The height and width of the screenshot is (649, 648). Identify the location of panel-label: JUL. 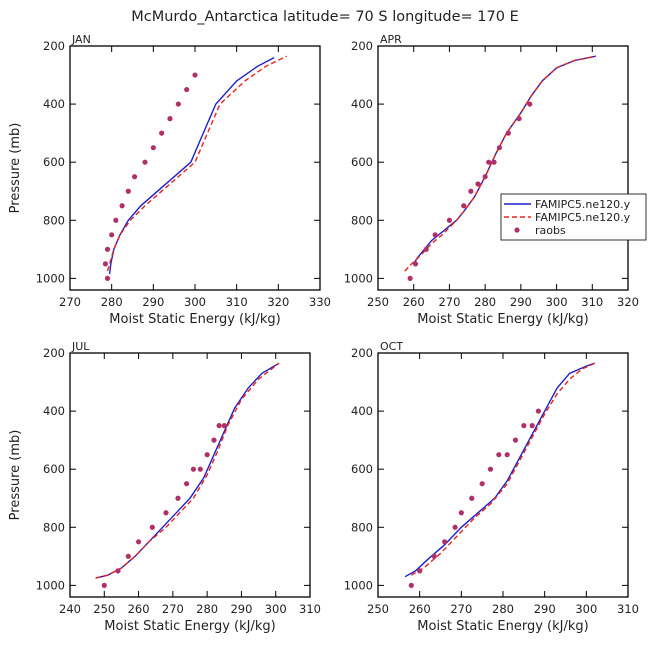
(80, 346).